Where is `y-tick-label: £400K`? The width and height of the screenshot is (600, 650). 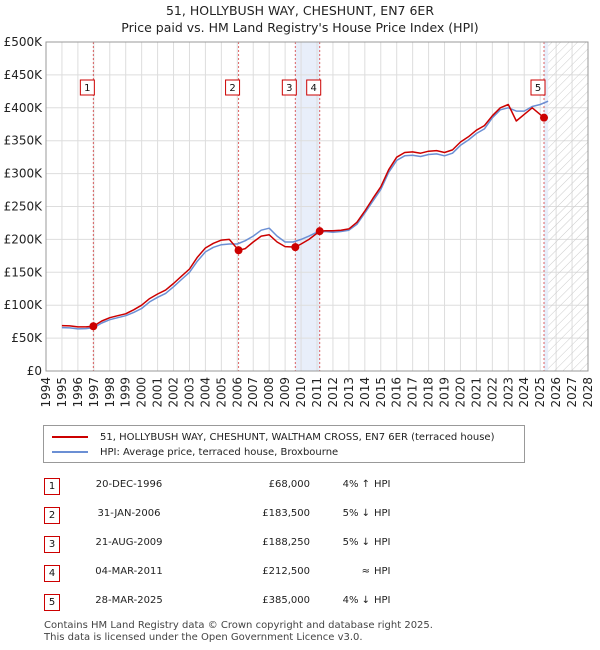 y-tick-label: £400K is located at coordinates (24, 108).